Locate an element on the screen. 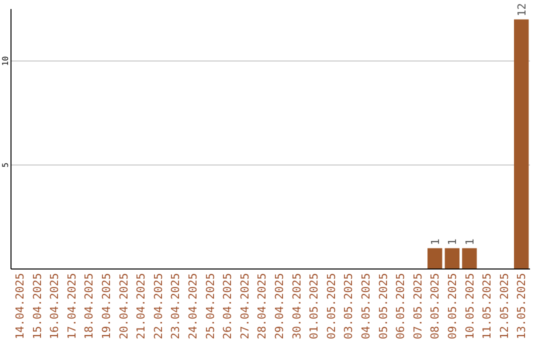 The image size is (540, 340). x-tick-label: 06.05.2025 is located at coordinates (401, 306).